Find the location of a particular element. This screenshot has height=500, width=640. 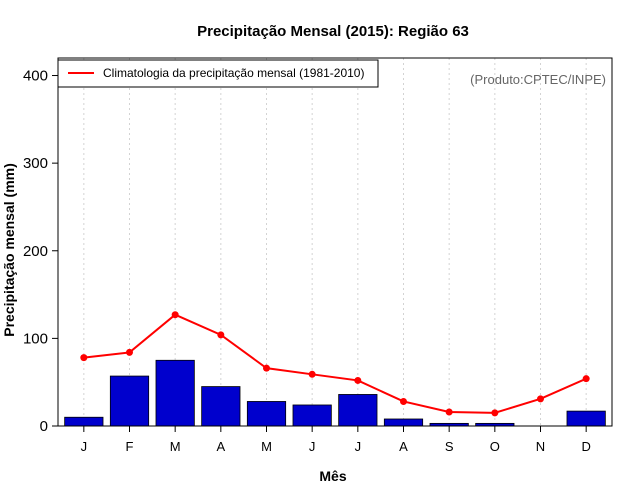

x-tick-label: F is located at coordinates (130, 446).